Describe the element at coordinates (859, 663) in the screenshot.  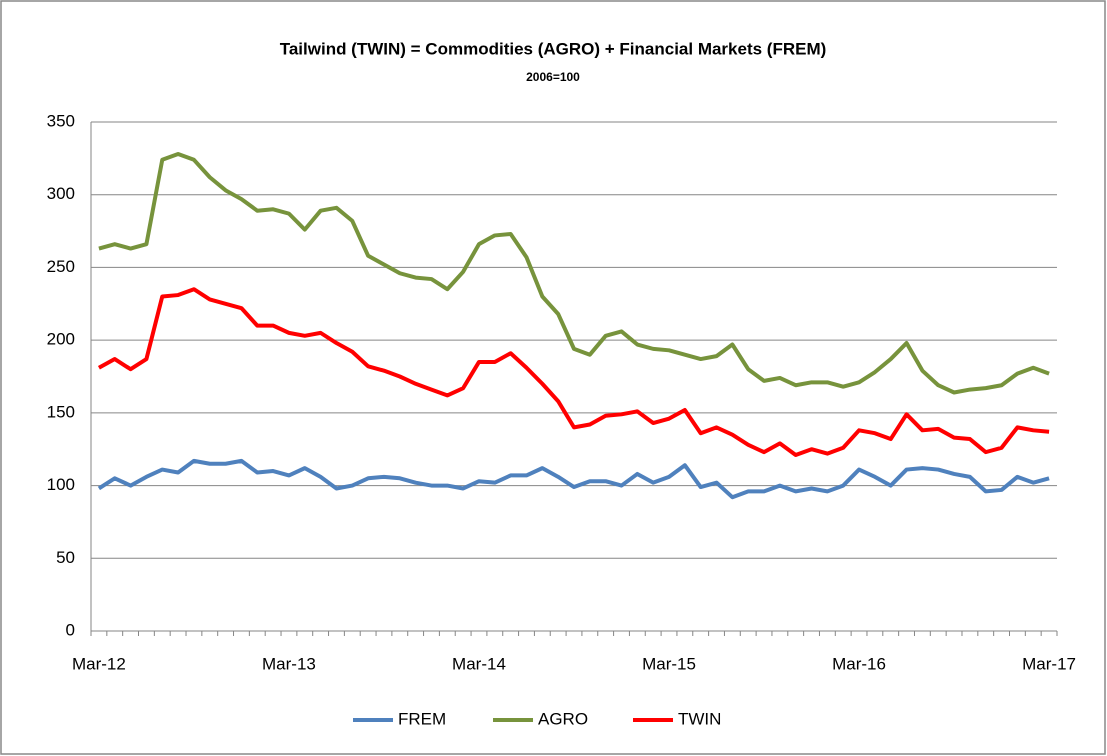
I see `x-tick-label: Mar-16` at that location.